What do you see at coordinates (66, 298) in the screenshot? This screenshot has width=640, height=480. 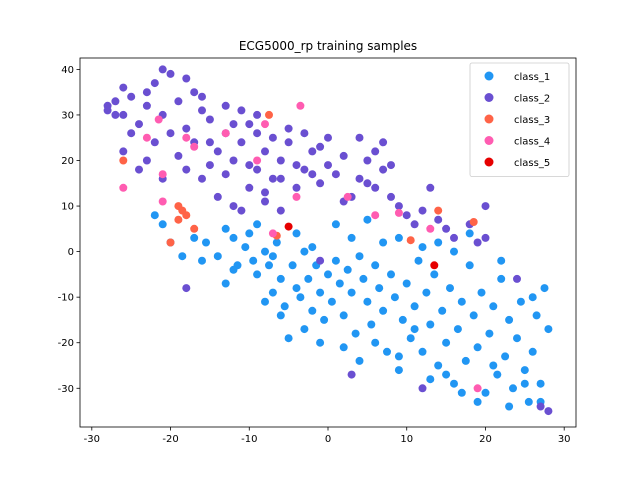 I see `y-tick-label: -10` at bounding box center [66, 298].